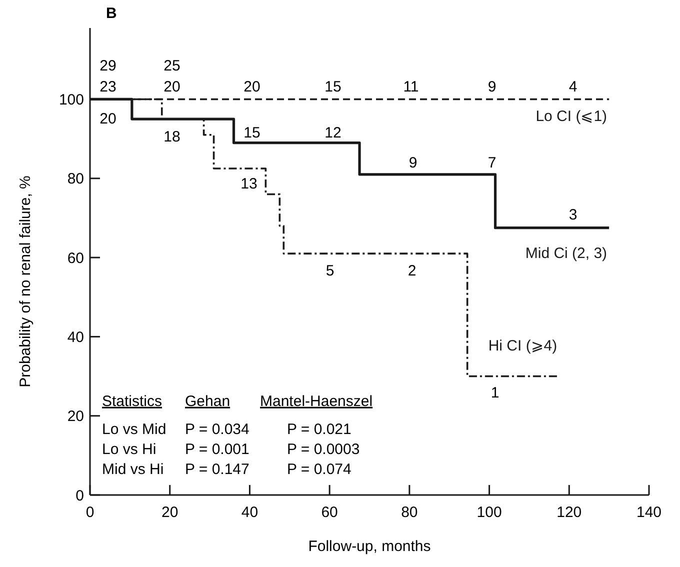 This screenshot has height=567, width=680. Describe the element at coordinates (108, 87) in the screenshot. I see `annotation: 23` at that location.